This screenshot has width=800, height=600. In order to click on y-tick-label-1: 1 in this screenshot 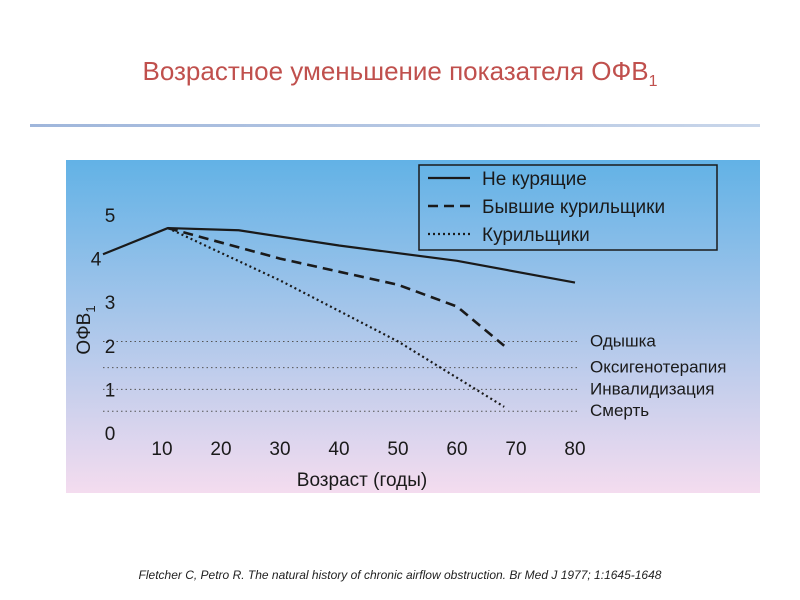, I will do `click(110, 390)`.